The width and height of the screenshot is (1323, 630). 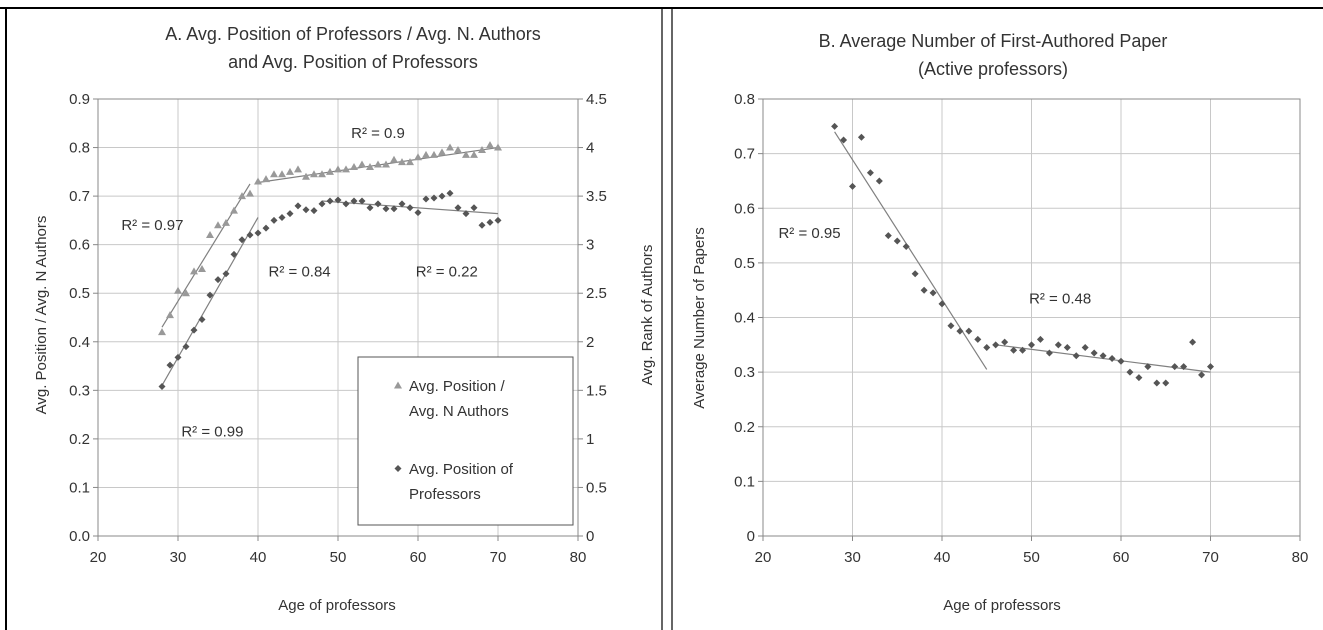 I want to click on y-tick-label: 0, so click(x=751, y=536).